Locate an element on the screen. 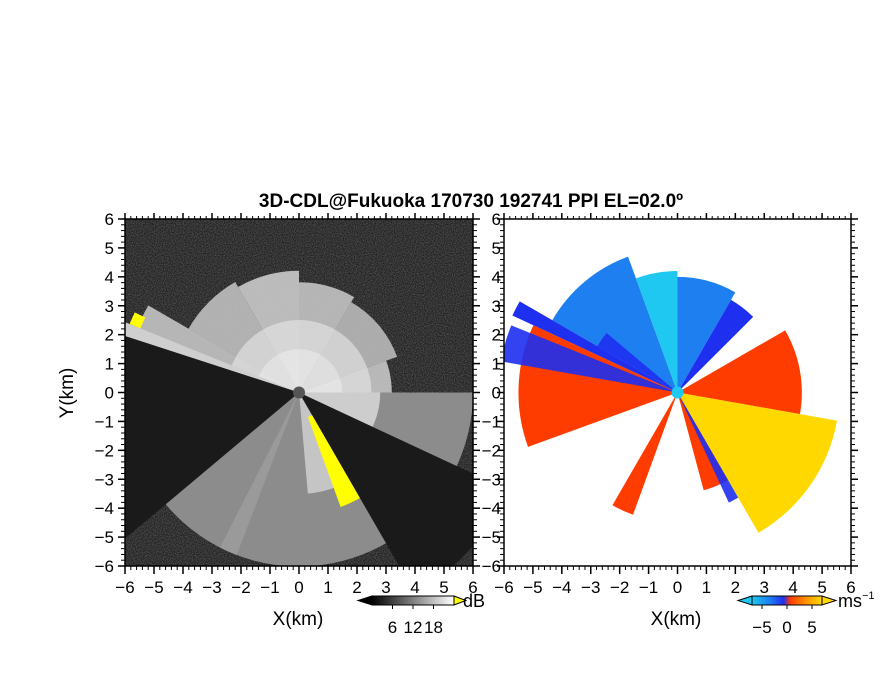  colorbar-tick-label: −5 is located at coordinates (761, 627).